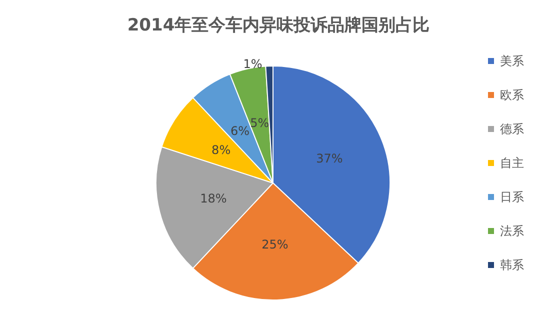 The image size is (557, 326). Describe the element at coordinates (329, 159) in the screenshot. I see `data-label: 37%` at that location.